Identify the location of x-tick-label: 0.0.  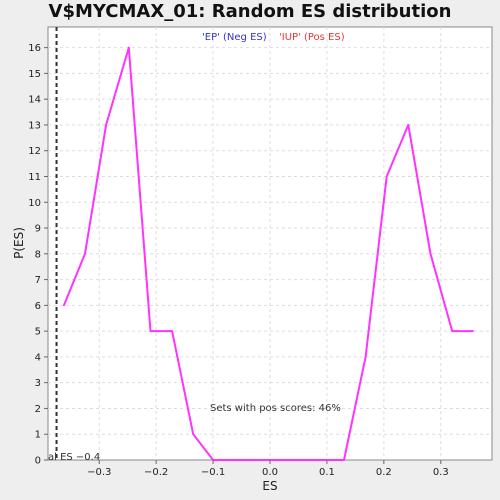
(270, 472).